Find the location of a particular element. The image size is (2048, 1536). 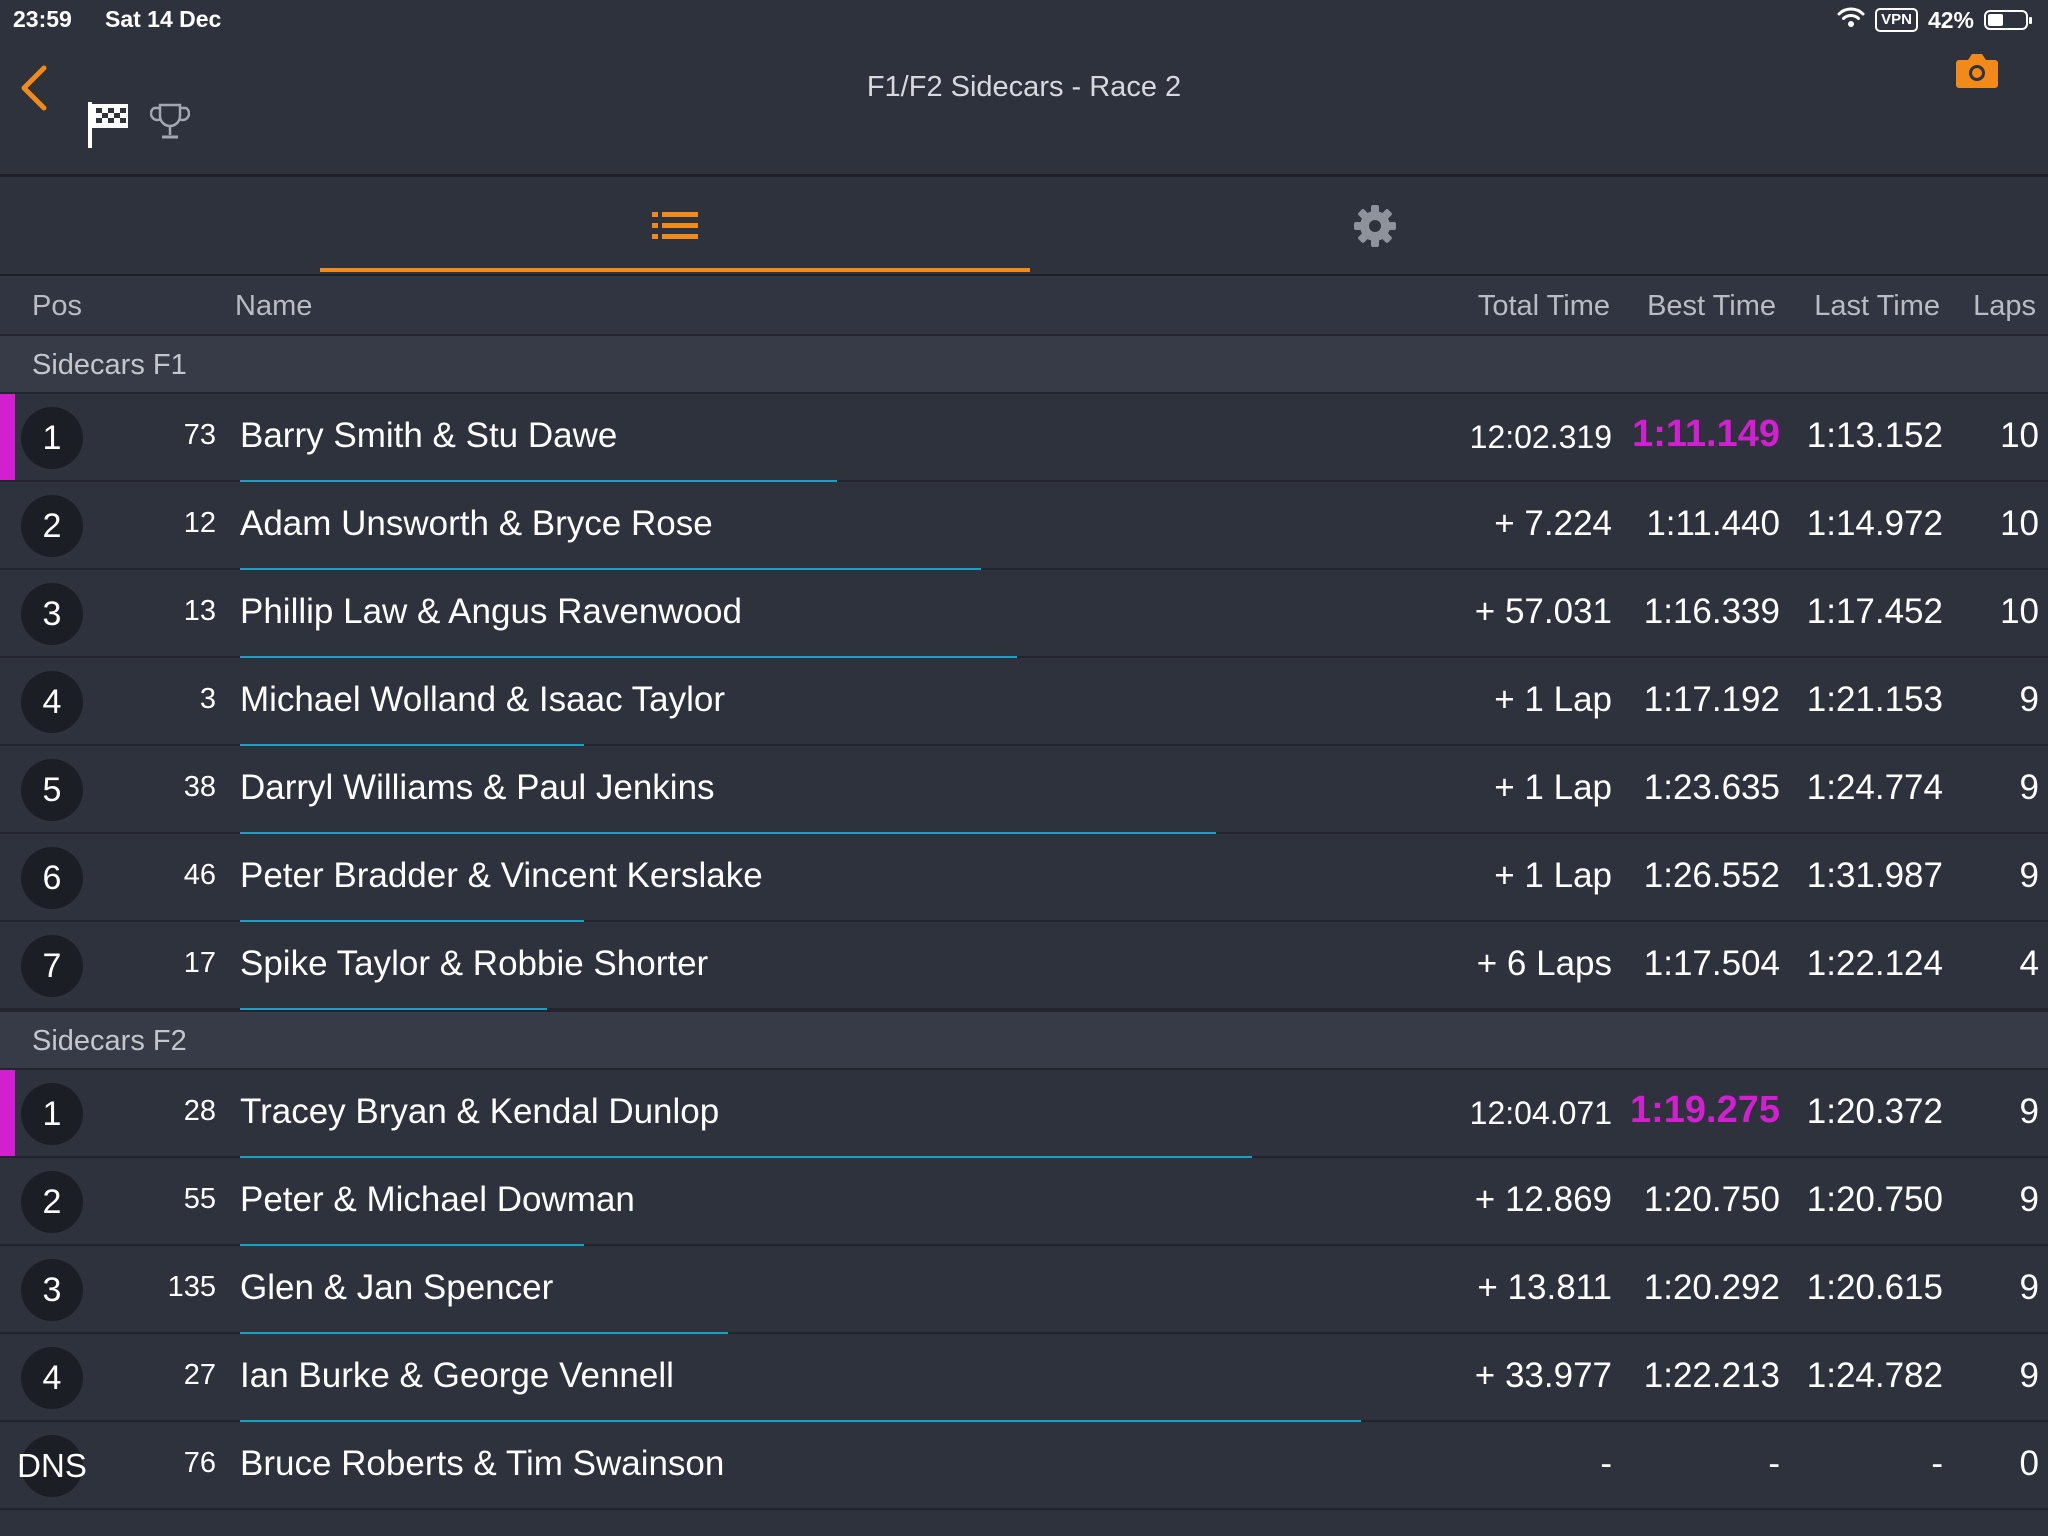

competitor-name: Barry Smith & Stu Dawe is located at coordinates (429, 435).